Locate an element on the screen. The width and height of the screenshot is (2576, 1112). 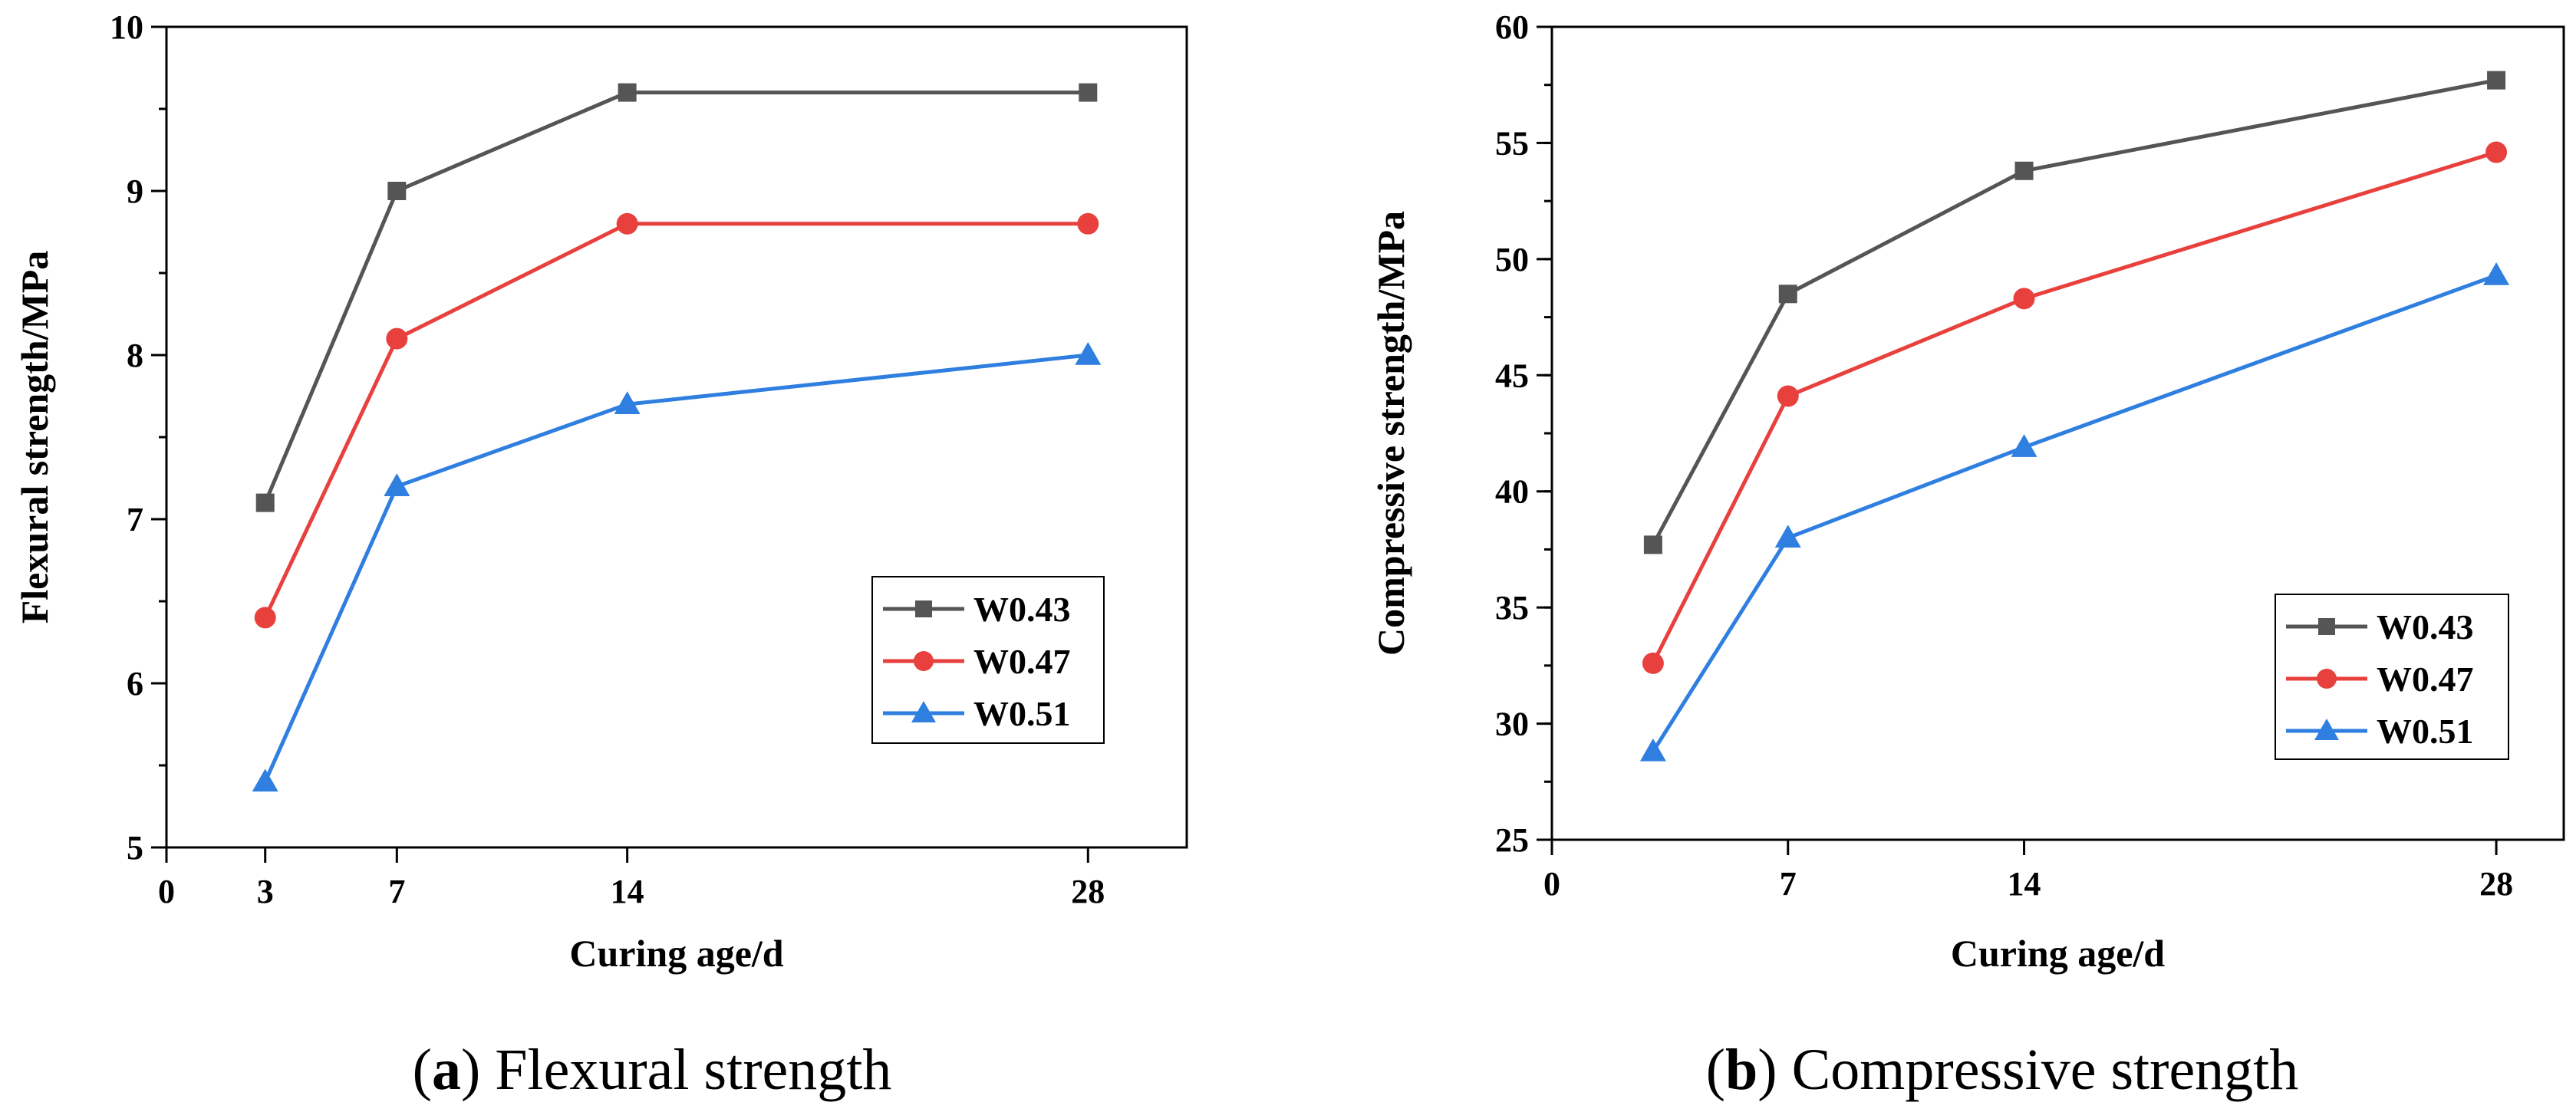
y-tick-label: 50 is located at coordinates (1512, 260).